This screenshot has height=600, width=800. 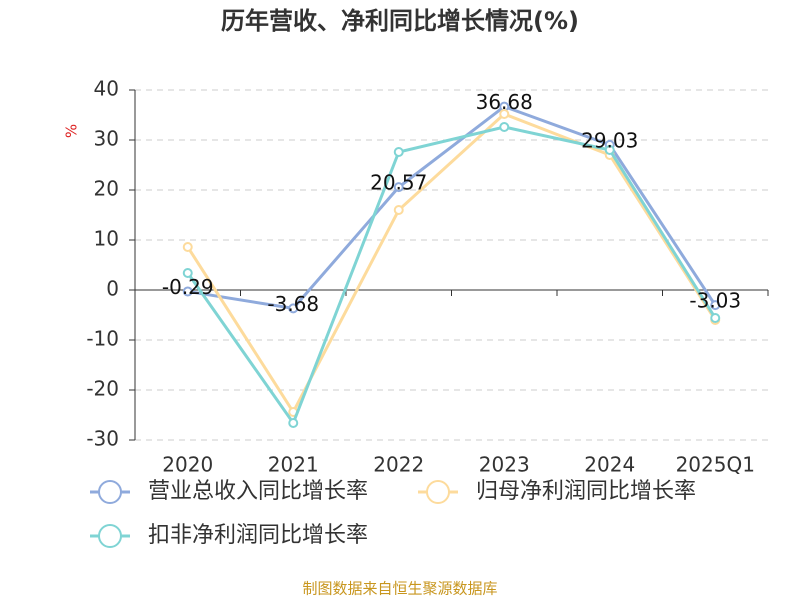 I want to click on y-tick-label: 40, so click(x=106, y=89).